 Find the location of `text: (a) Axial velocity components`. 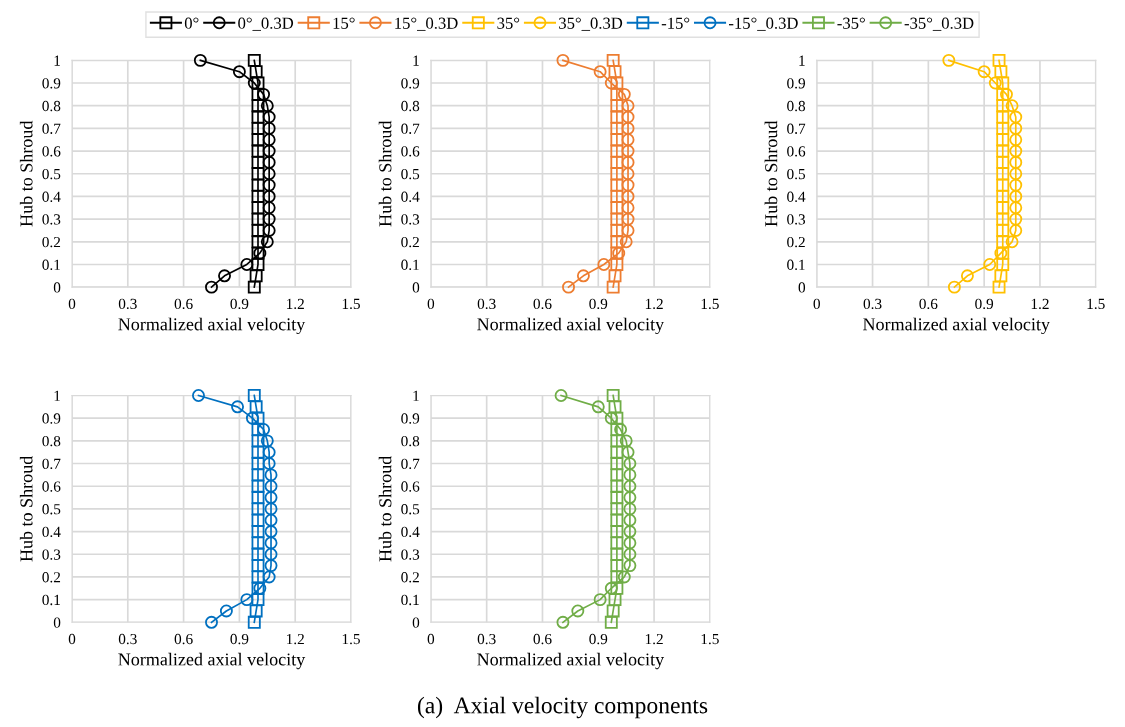

text: (a) Axial velocity components is located at coordinates (562, 707).